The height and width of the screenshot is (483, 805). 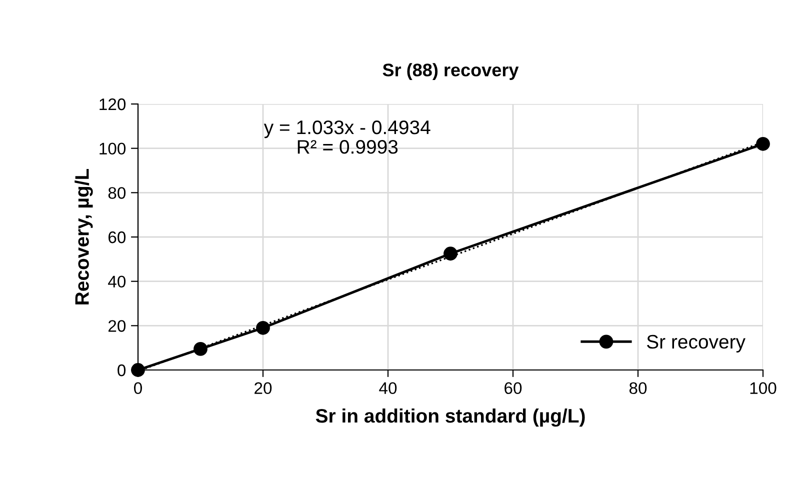 What do you see at coordinates (513, 388) in the screenshot?
I see `x-tick-label: 60` at bounding box center [513, 388].